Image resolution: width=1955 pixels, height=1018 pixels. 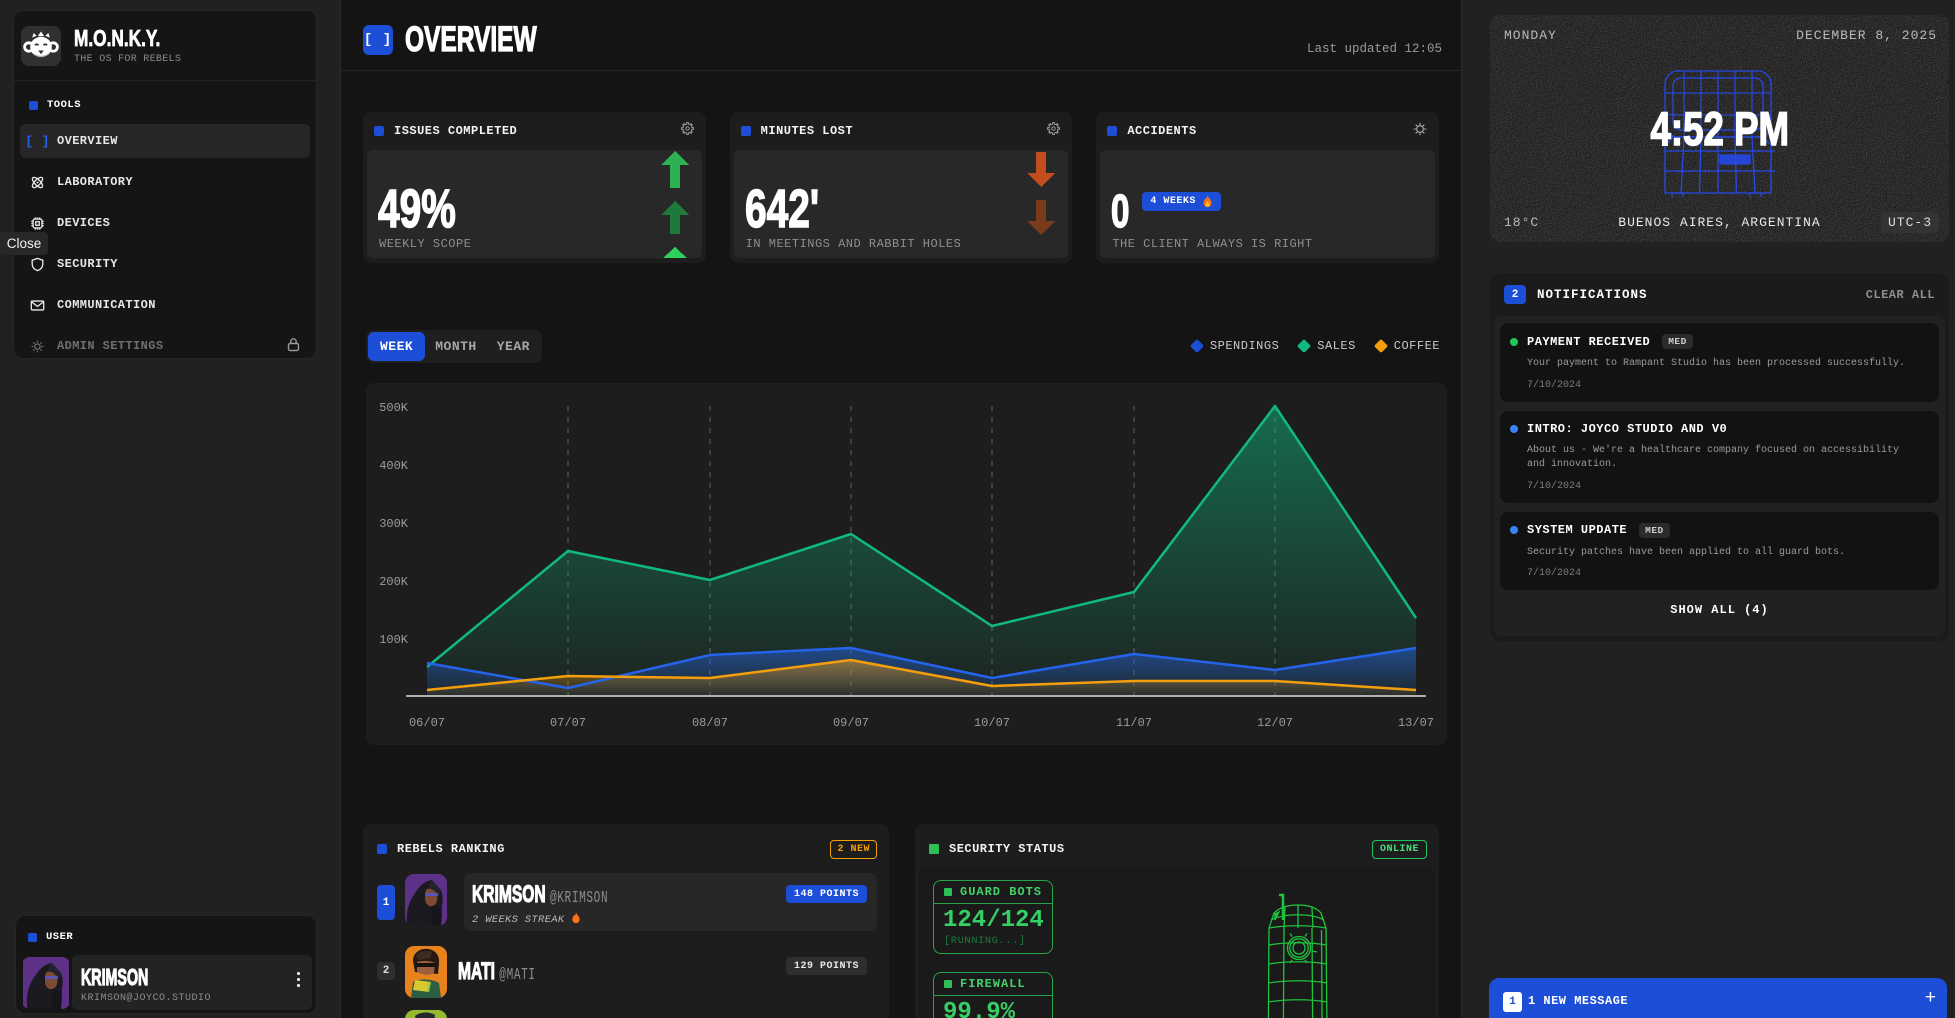 What do you see at coordinates (710, 723) in the screenshot?
I see `svg-text: 08/07` at bounding box center [710, 723].